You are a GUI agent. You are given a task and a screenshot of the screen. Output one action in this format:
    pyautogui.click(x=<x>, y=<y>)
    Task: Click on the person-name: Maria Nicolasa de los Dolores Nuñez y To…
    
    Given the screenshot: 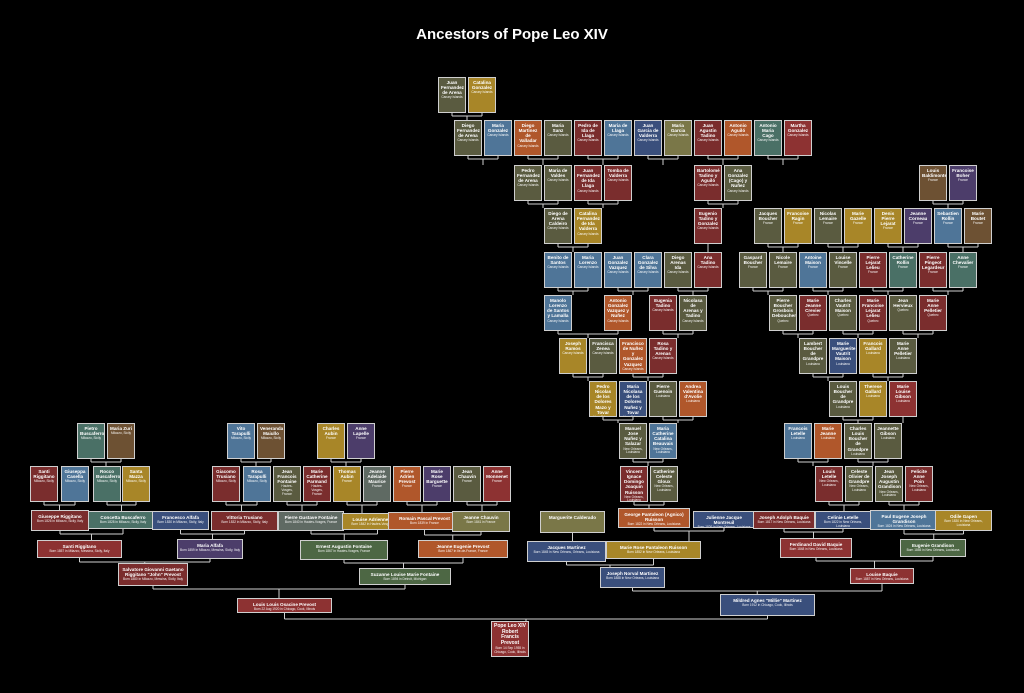 What is the action you would take?
    pyautogui.click(x=633, y=399)
    